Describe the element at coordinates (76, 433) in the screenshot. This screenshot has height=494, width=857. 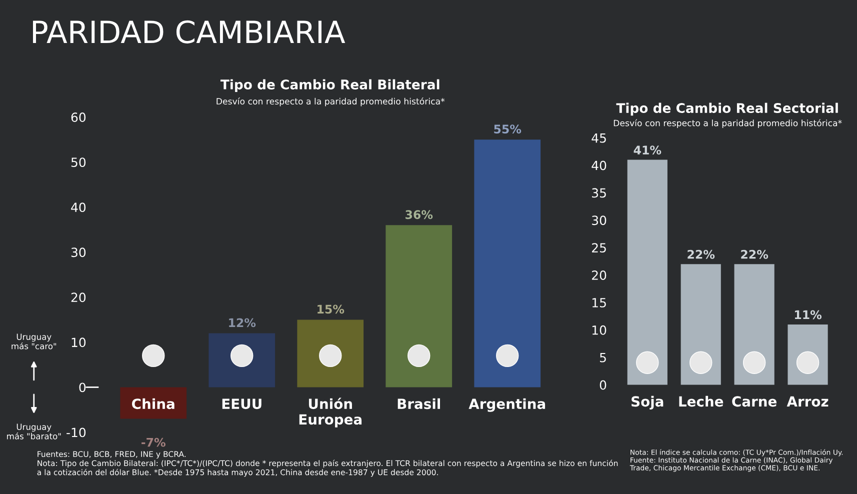
I see `y-tick-label: -10` at that location.